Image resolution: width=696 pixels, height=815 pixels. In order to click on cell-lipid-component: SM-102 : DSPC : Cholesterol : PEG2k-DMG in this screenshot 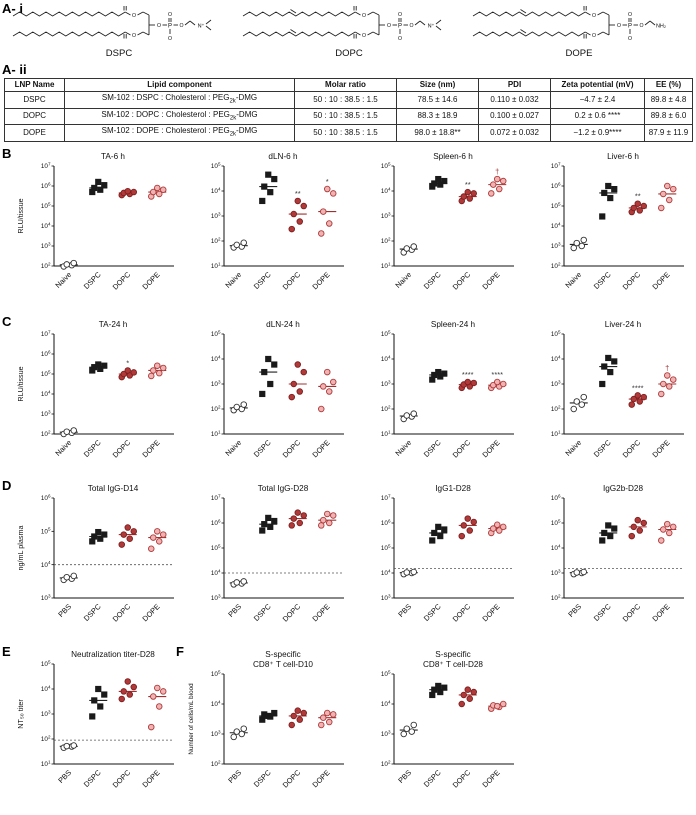, I will do `click(179, 100)`.